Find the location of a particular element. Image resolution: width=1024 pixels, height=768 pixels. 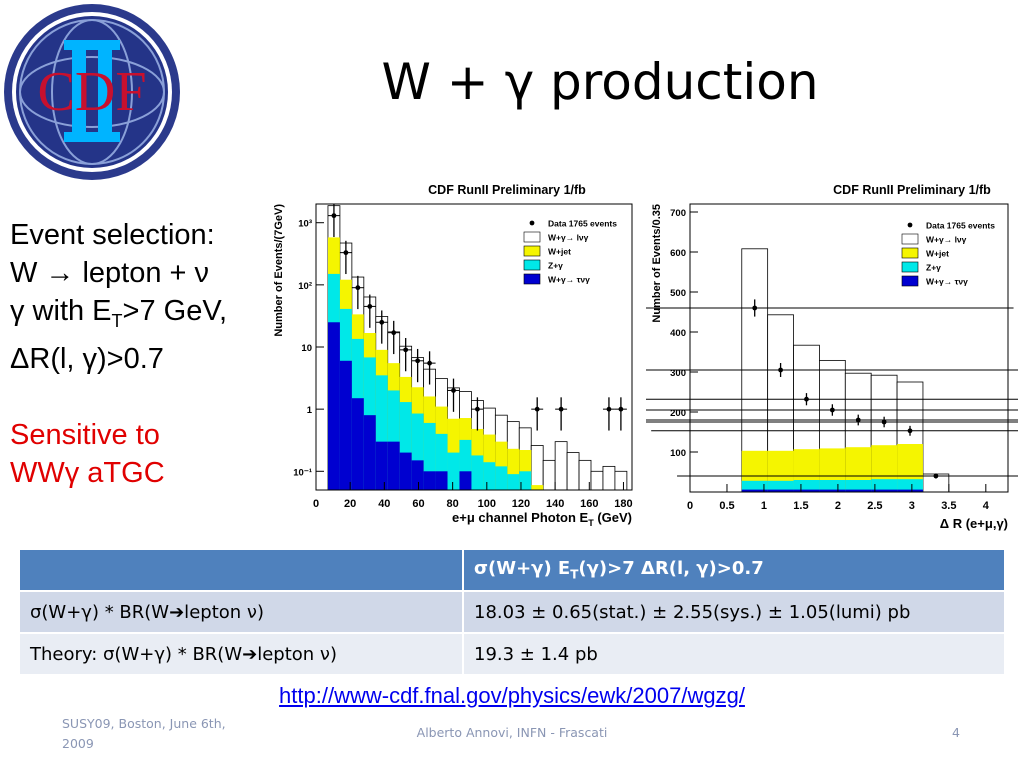

x-tick-label: 40 is located at coordinates (384, 504).